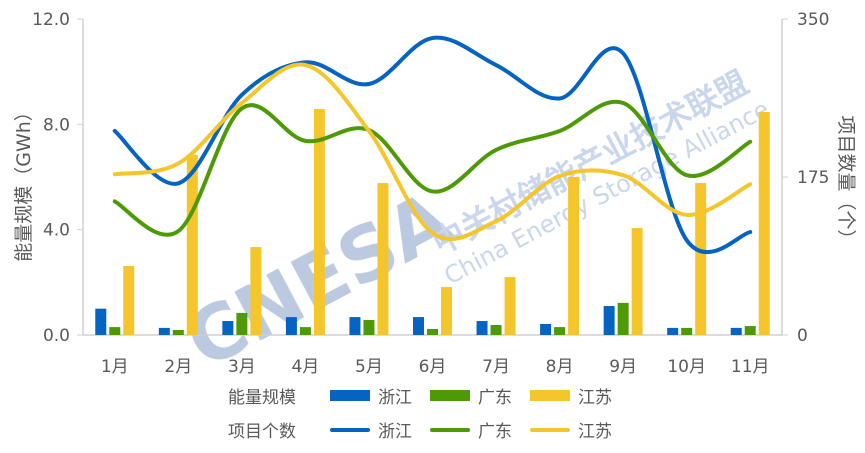 The image size is (865, 453). Describe the element at coordinates (115, 331) in the screenshot. I see `bar-广东-1月` at that location.